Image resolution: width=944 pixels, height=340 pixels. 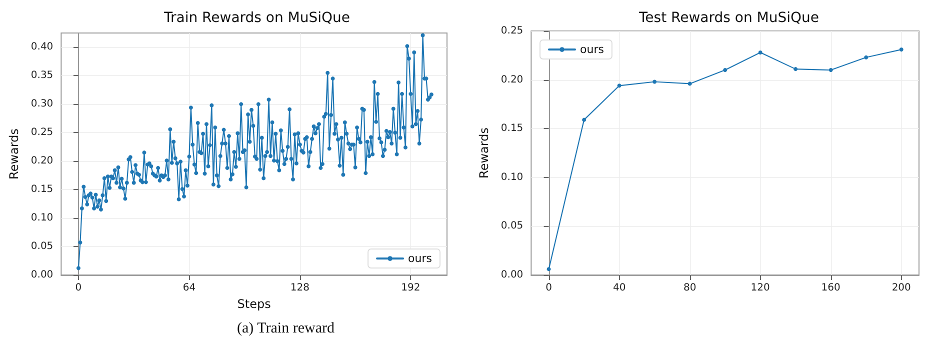 I want to click on y-tick-label: 0.30, so click(x=42, y=104).